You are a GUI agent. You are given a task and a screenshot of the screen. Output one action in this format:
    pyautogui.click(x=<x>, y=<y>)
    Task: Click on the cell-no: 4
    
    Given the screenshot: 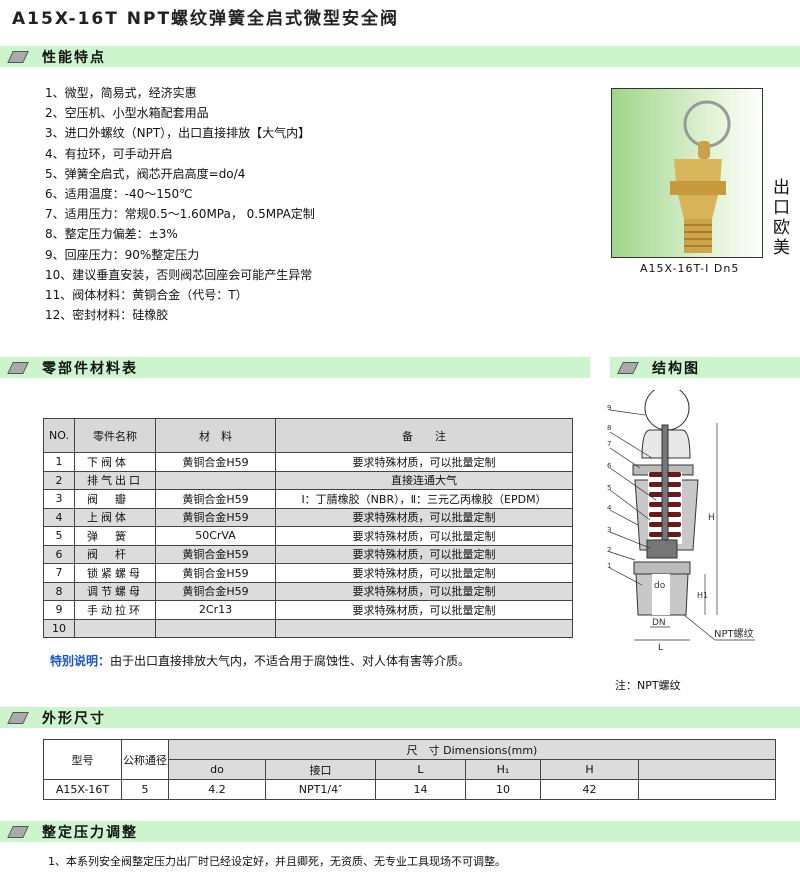 What is the action you would take?
    pyautogui.click(x=59, y=517)
    